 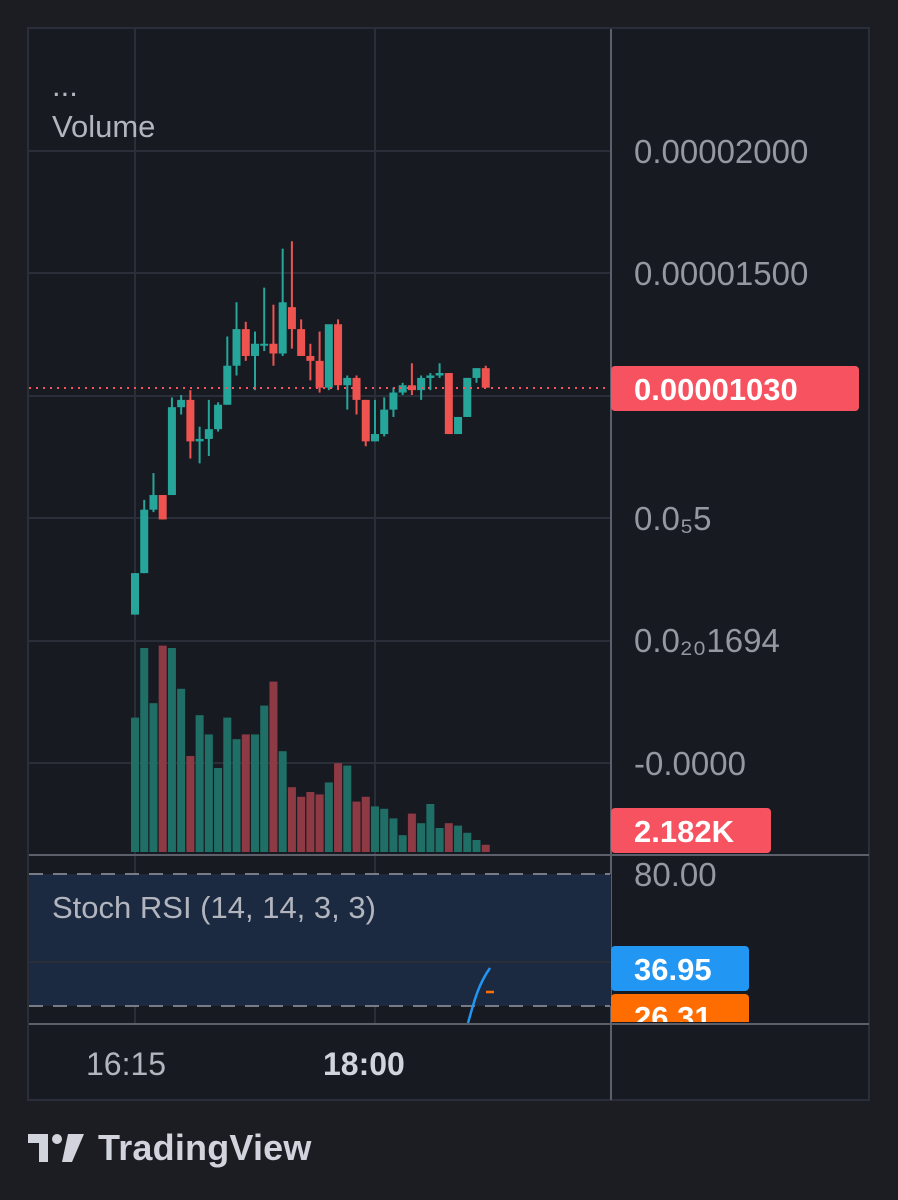 I want to click on tradingview-brand: TradingView, so click(x=170, y=1148).